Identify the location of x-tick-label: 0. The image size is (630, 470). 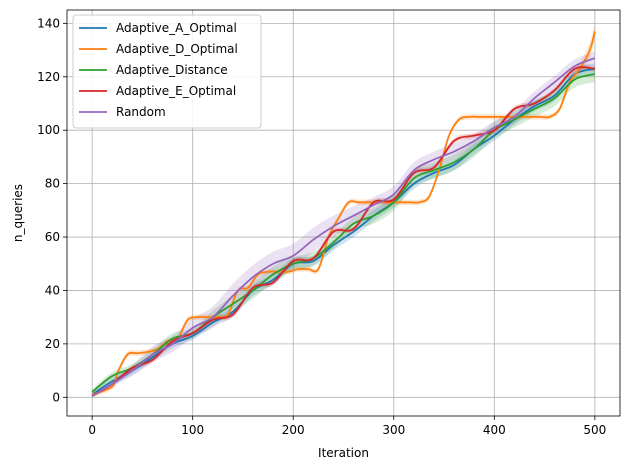
(92, 430).